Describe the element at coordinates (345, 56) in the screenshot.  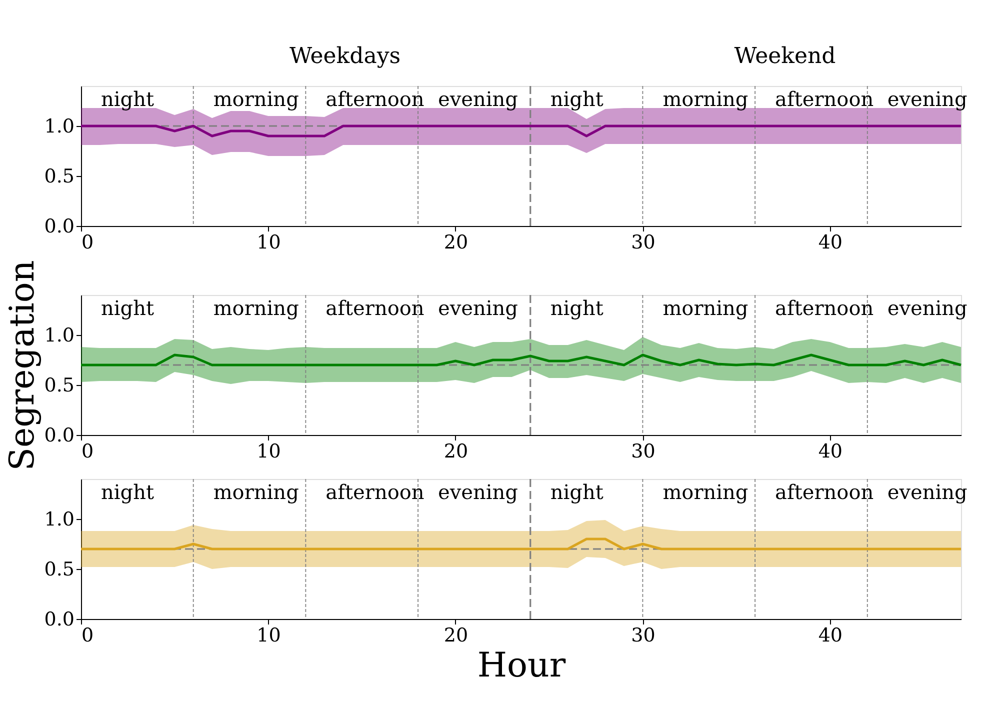
I see `text: Weekdays` at that location.